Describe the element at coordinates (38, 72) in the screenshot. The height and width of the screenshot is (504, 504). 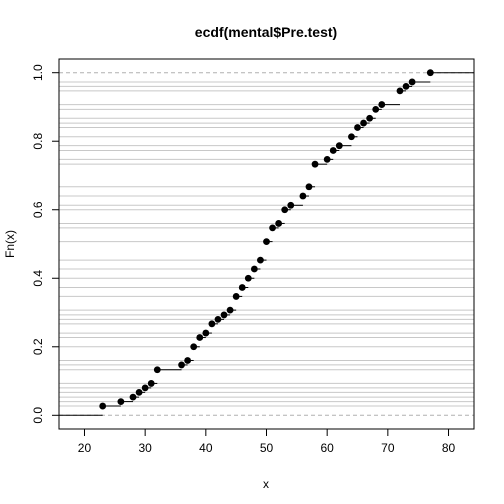
I see `y-tick-label: 1.0` at that location.